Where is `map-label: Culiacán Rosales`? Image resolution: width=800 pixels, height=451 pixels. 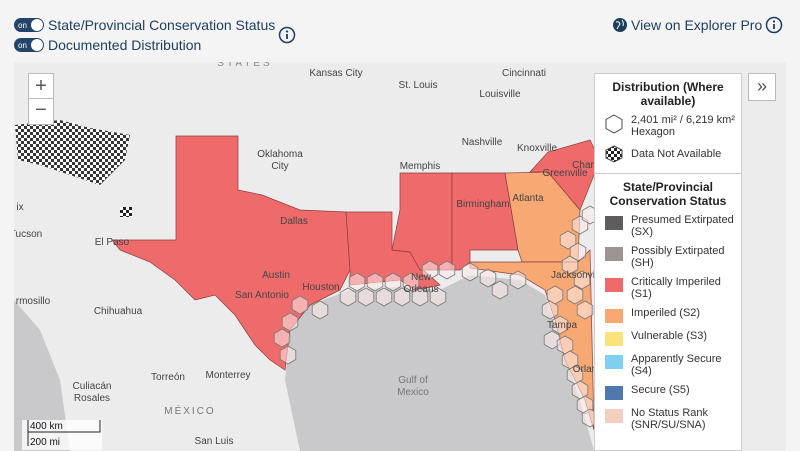
map-label: Culiacán Rosales is located at coordinates (92, 392).